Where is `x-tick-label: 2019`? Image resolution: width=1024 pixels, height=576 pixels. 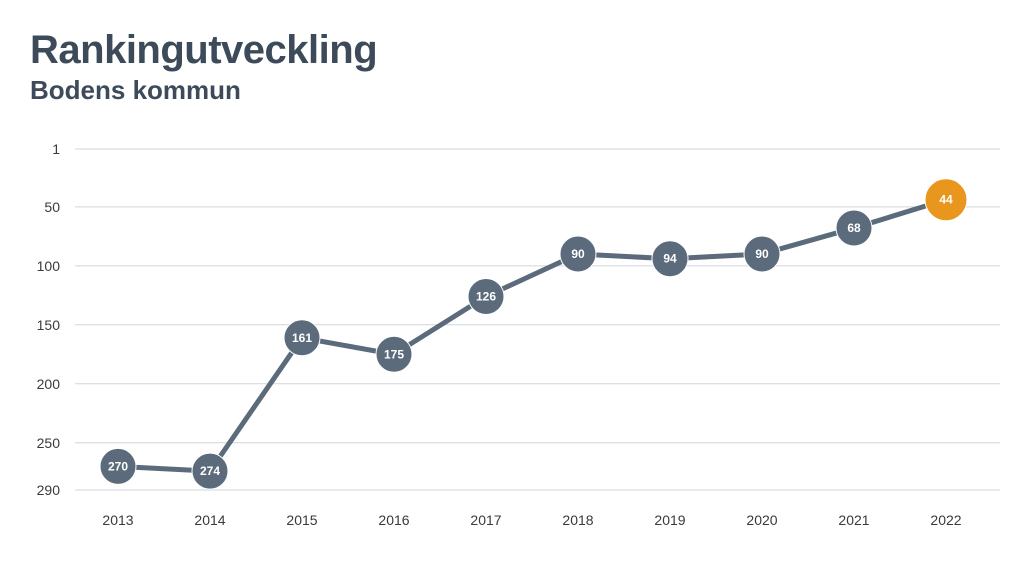
x-tick-label: 2019 is located at coordinates (669, 520).